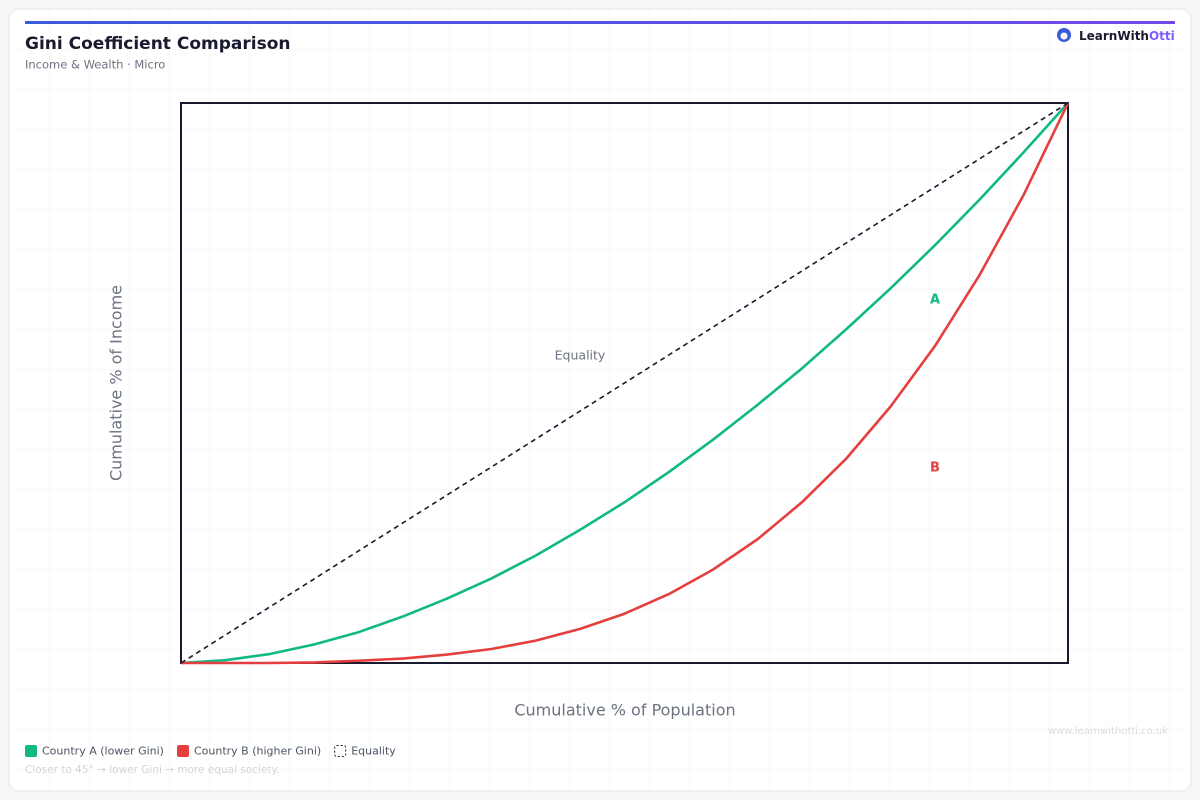 This screenshot has height=800, width=1200. I want to click on chart-title: Gini Coefficient Comparison, so click(157, 44).